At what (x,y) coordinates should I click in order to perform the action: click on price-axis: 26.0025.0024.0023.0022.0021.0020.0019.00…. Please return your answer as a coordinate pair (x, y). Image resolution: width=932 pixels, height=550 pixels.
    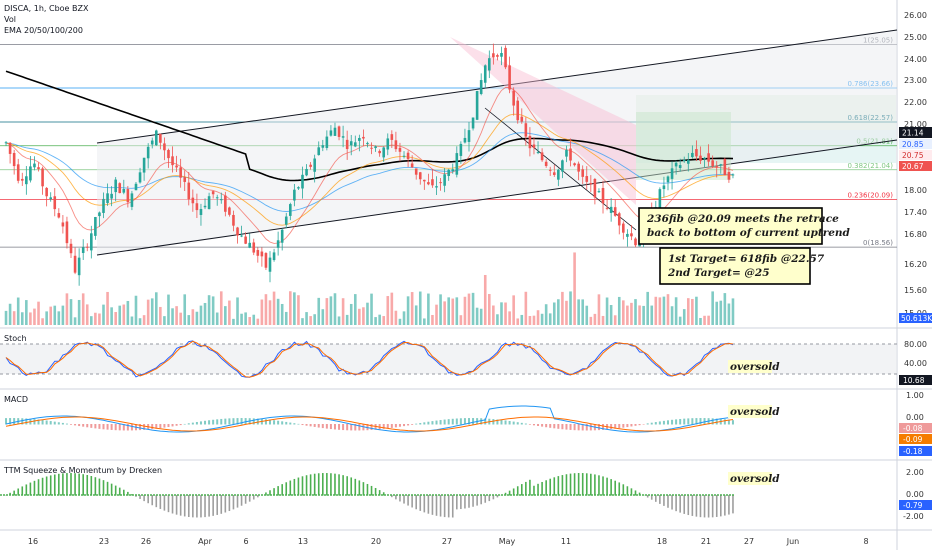
    Looking at the image, I should click on (915, 164).